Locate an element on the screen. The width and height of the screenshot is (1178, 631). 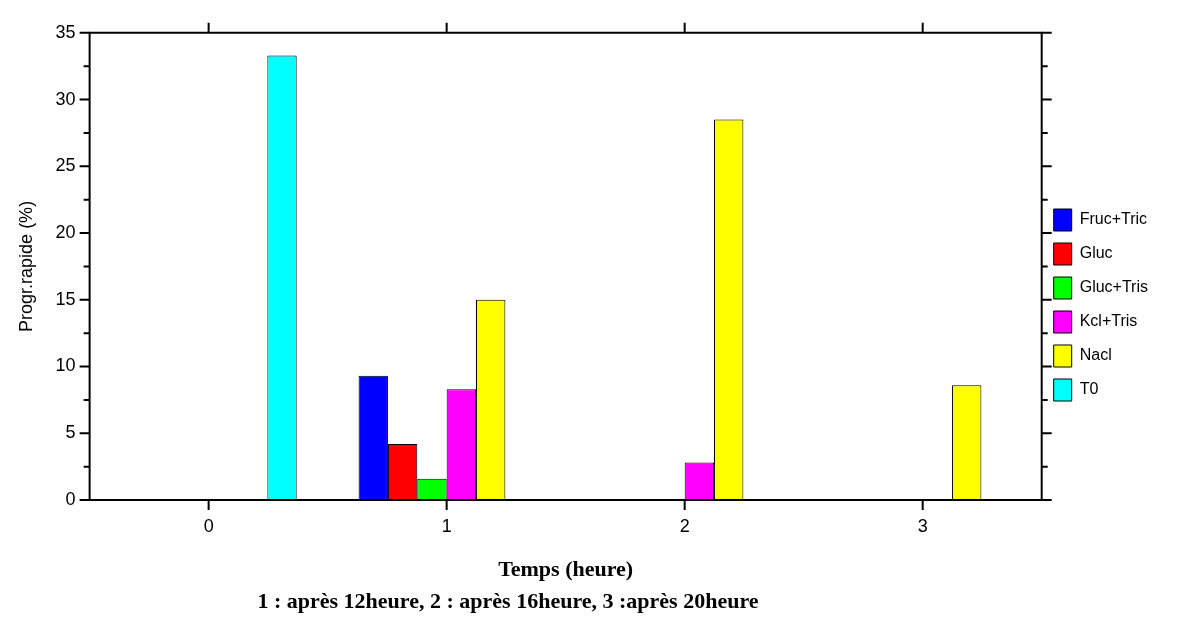
y-tick-label: 10 is located at coordinates (65, 365).